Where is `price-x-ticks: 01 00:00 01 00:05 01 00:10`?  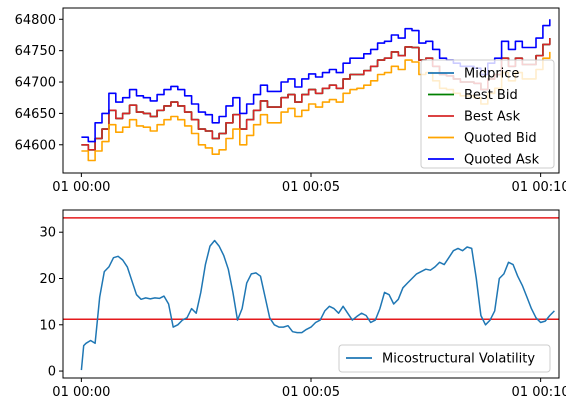 price-x-ticks: 01 00:00 01 00:05 01 00:10 is located at coordinates (309, 184).